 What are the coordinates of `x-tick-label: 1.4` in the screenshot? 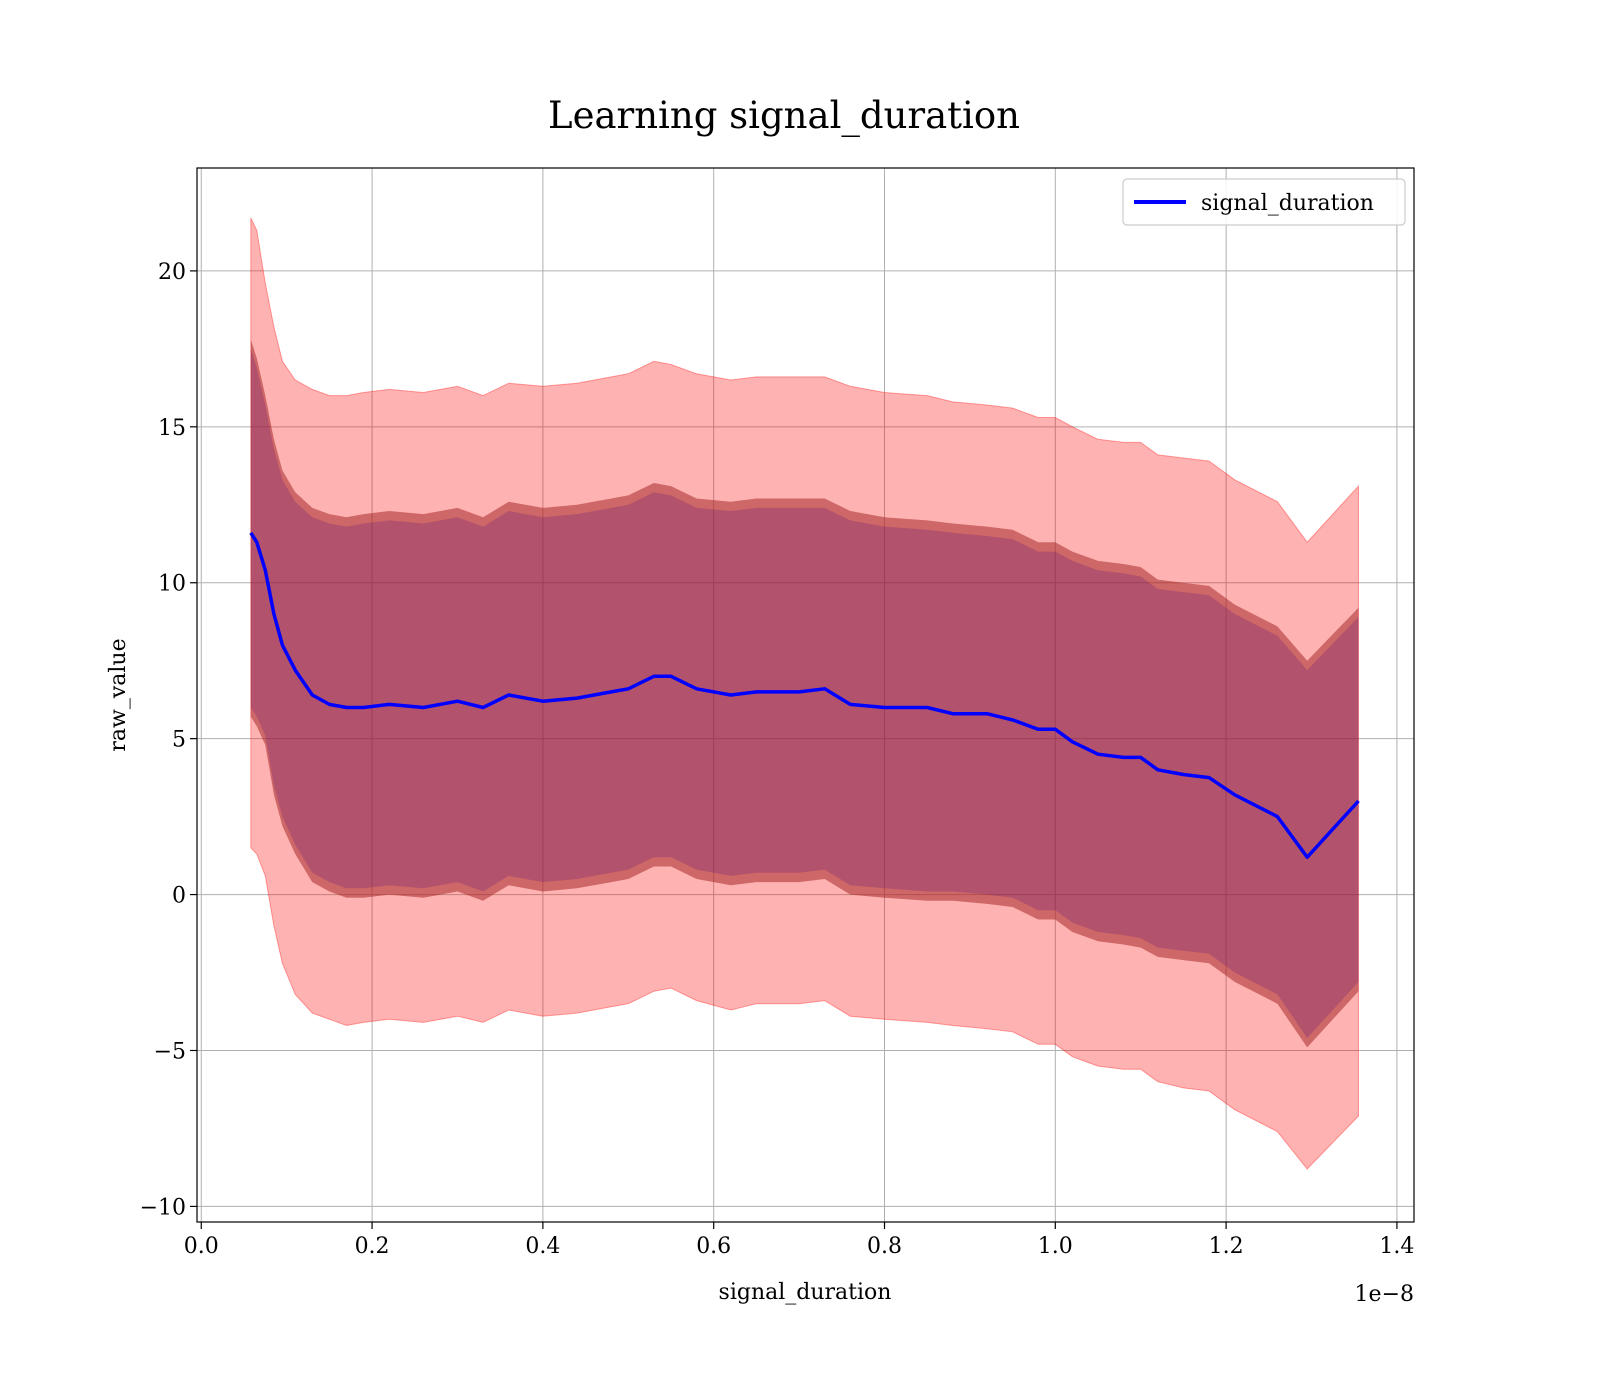 It's located at (1396, 1246).